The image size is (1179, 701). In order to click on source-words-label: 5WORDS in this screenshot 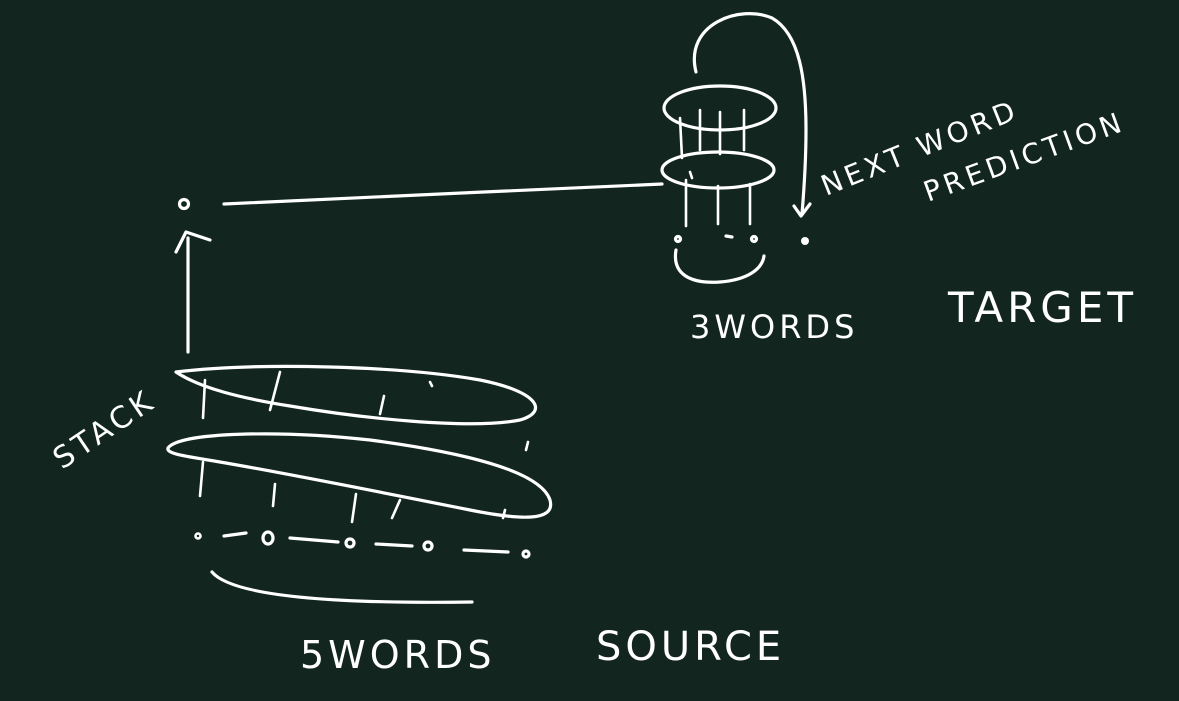, I will do `click(397, 655)`.